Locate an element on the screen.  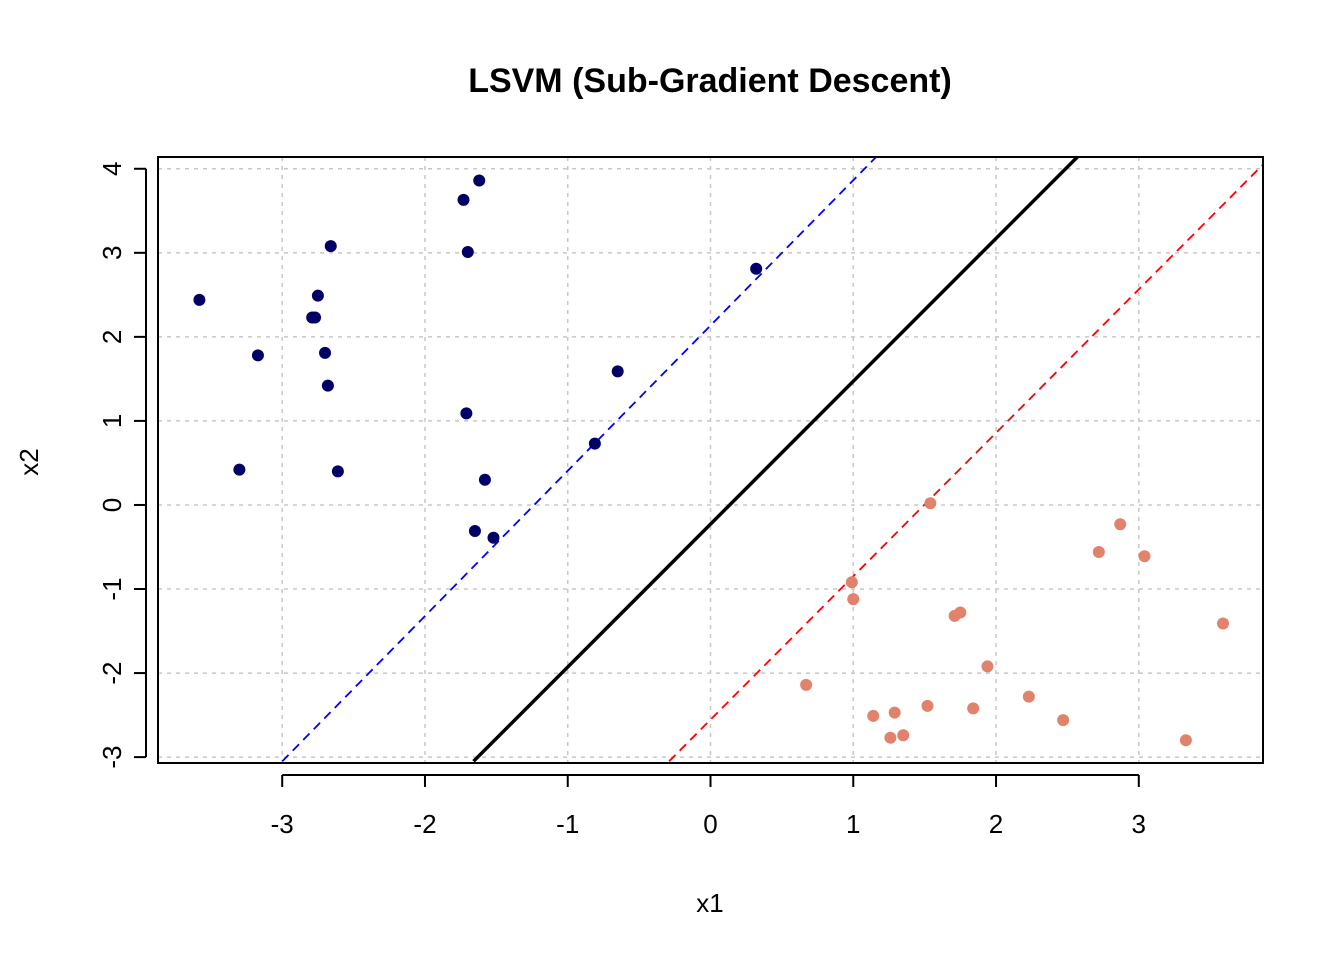
y-tick-label: -1 is located at coordinates (112, 588).